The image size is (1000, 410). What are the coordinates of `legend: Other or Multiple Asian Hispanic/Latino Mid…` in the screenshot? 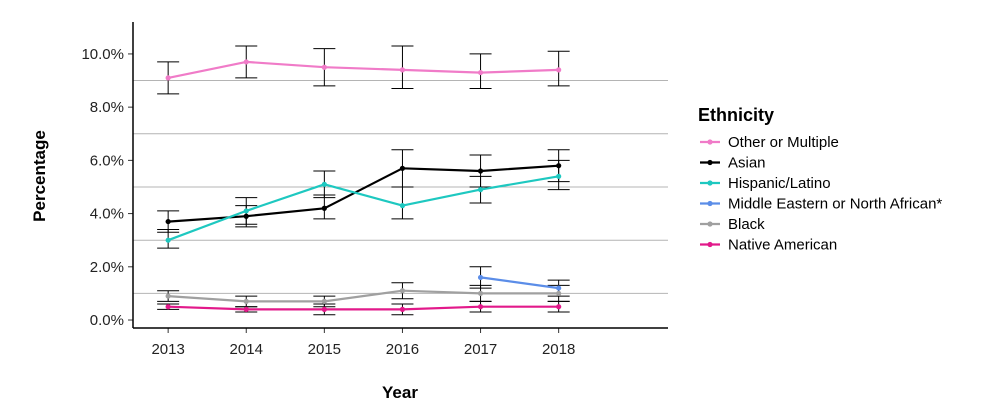 It's located at (821, 194).